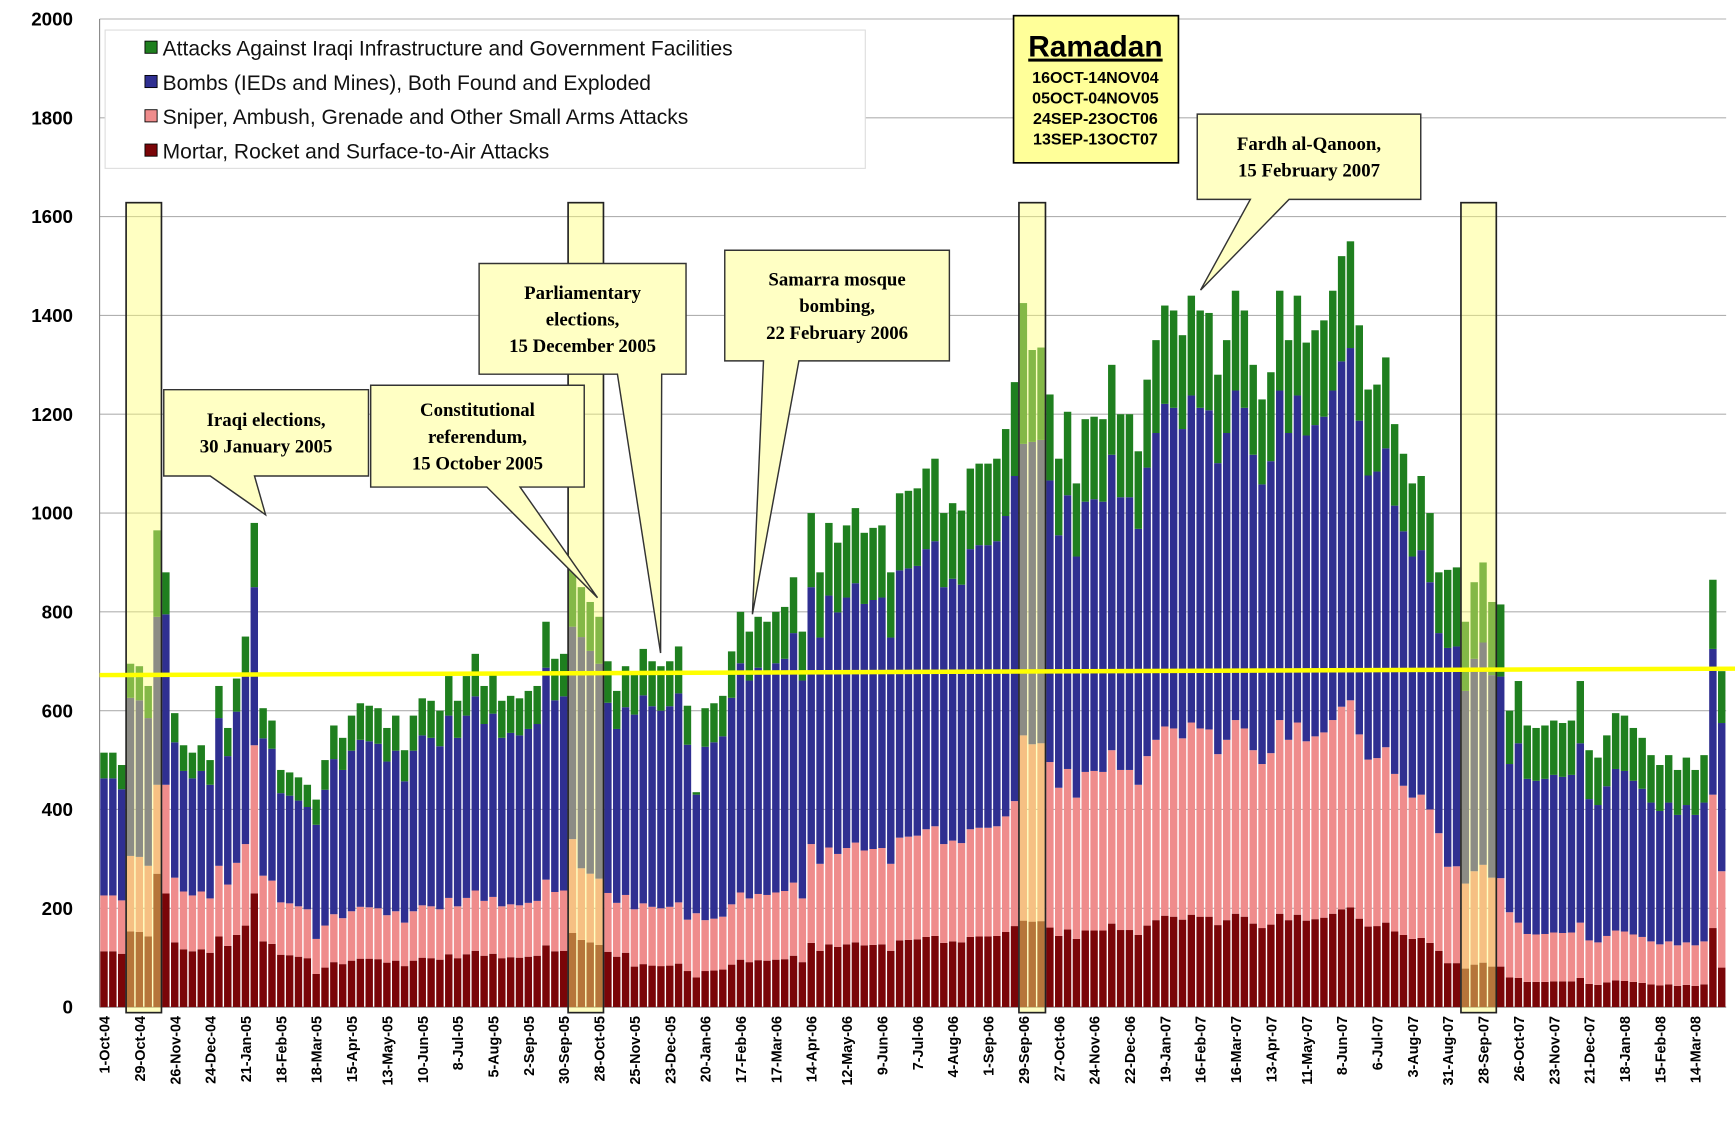 This screenshot has width=1735, height=1129. I want to click on legend-swatch, so click(151, 81).